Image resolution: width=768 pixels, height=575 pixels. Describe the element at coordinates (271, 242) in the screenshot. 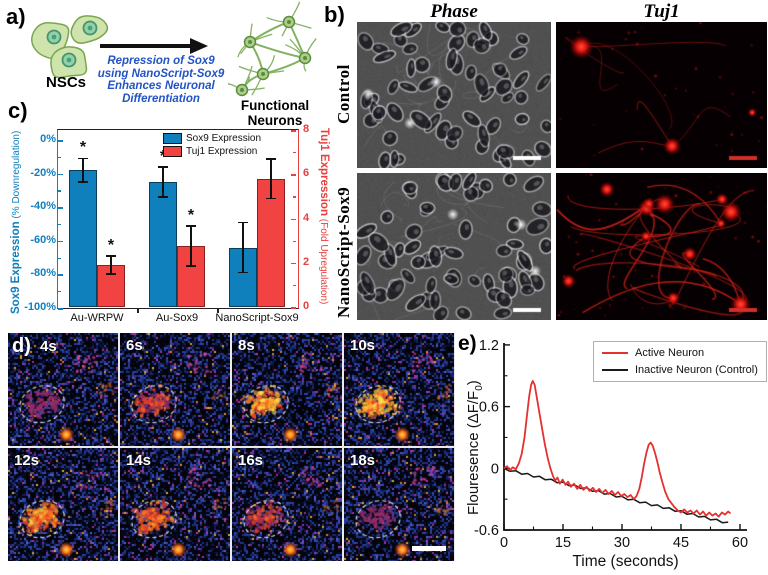

I see `tuj1-bar-nanoscript-sox9` at that location.